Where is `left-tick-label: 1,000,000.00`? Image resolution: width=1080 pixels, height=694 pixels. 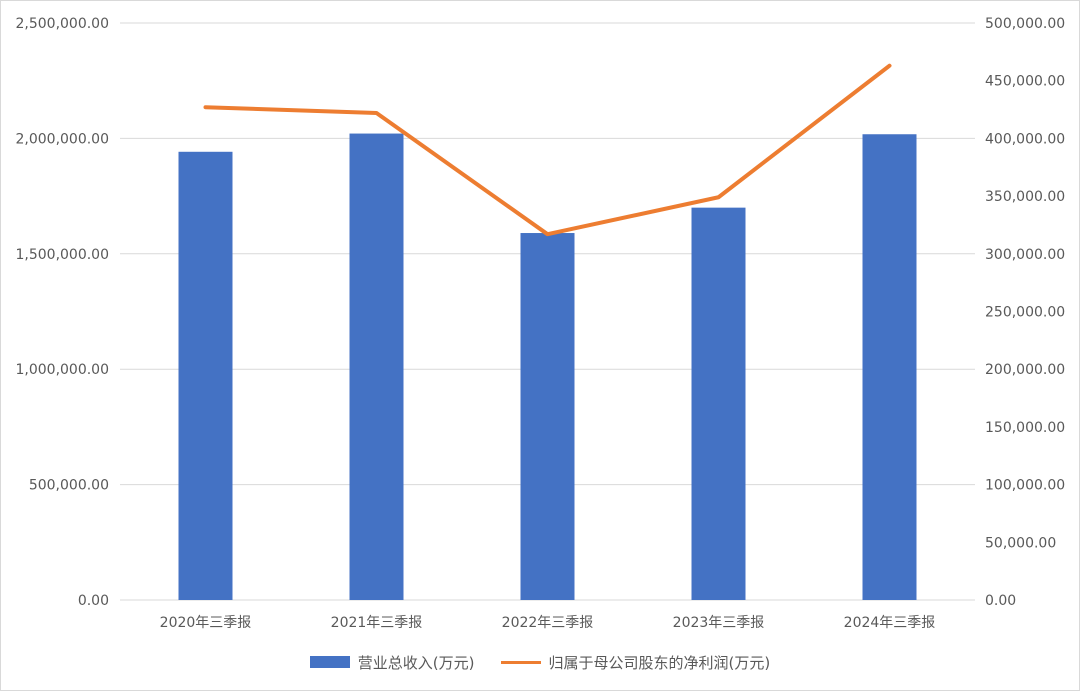 left-tick-label: 1,000,000.00 is located at coordinates (62, 370).